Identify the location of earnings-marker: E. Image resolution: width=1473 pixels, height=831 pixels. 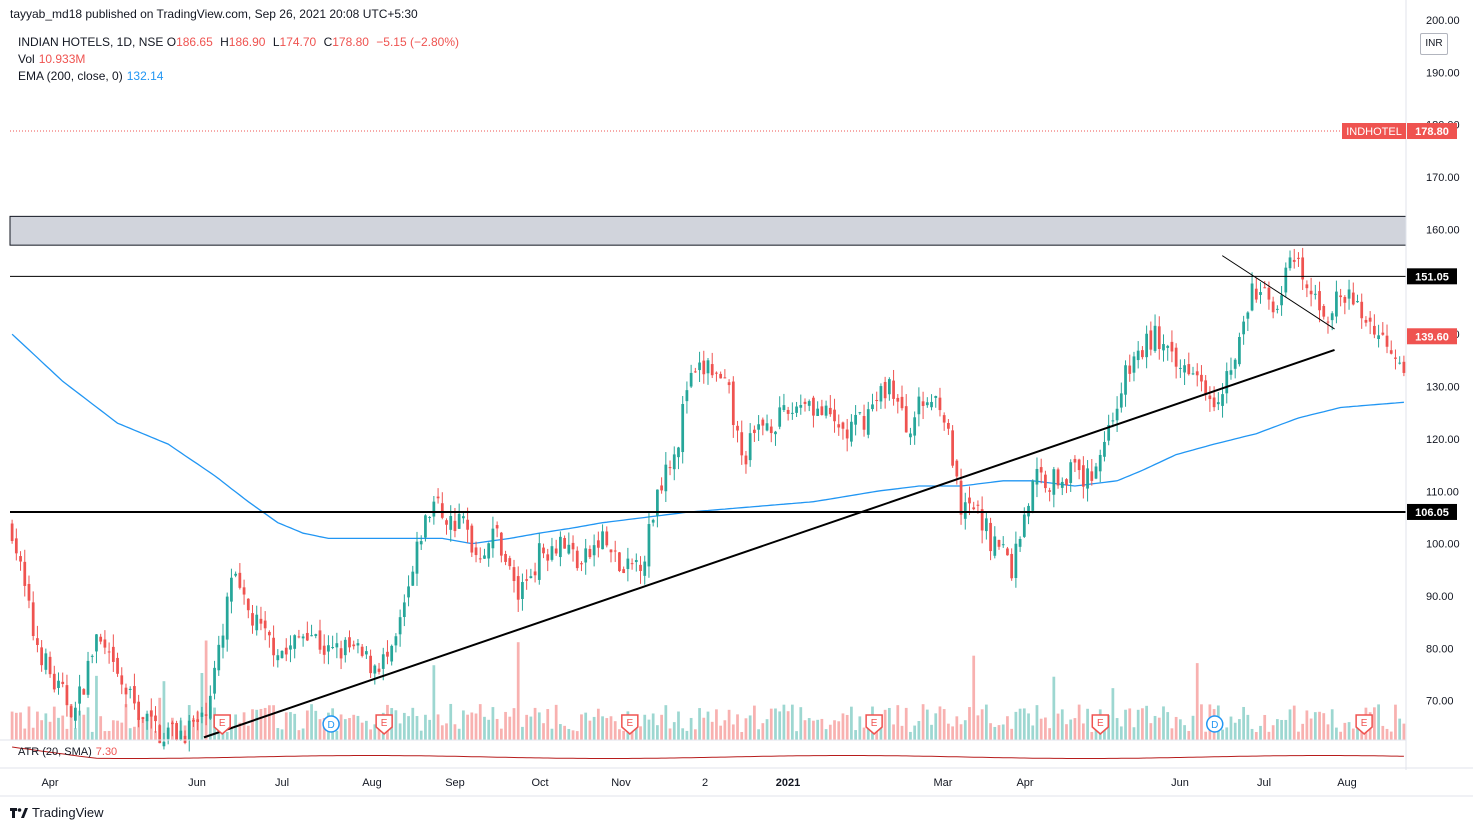
(630, 724).